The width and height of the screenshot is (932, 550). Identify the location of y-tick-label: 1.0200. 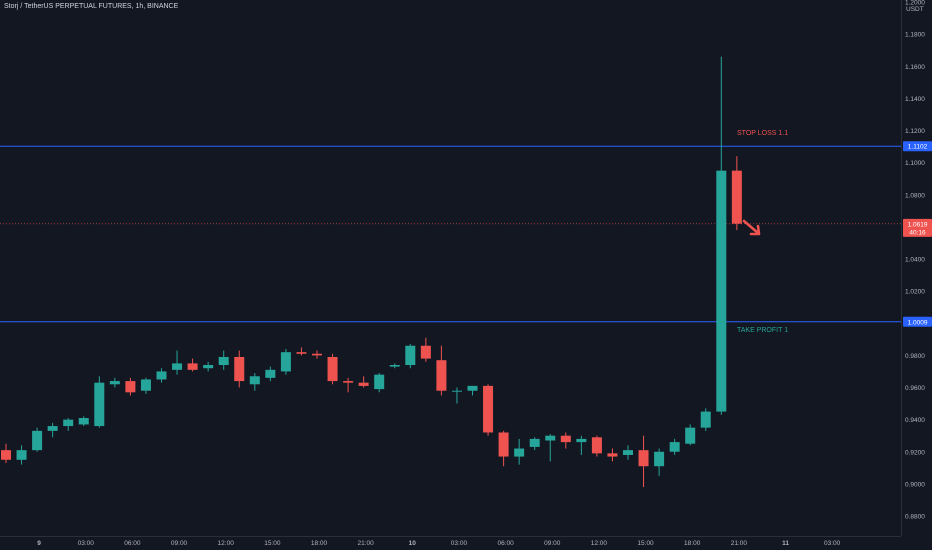
(915, 292).